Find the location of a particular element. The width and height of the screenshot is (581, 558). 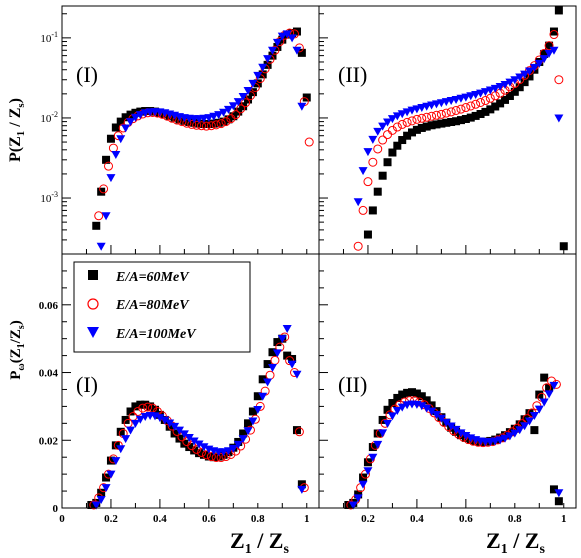

bottom-ylabel-mid2: /Z is located at coordinates (16, 336).